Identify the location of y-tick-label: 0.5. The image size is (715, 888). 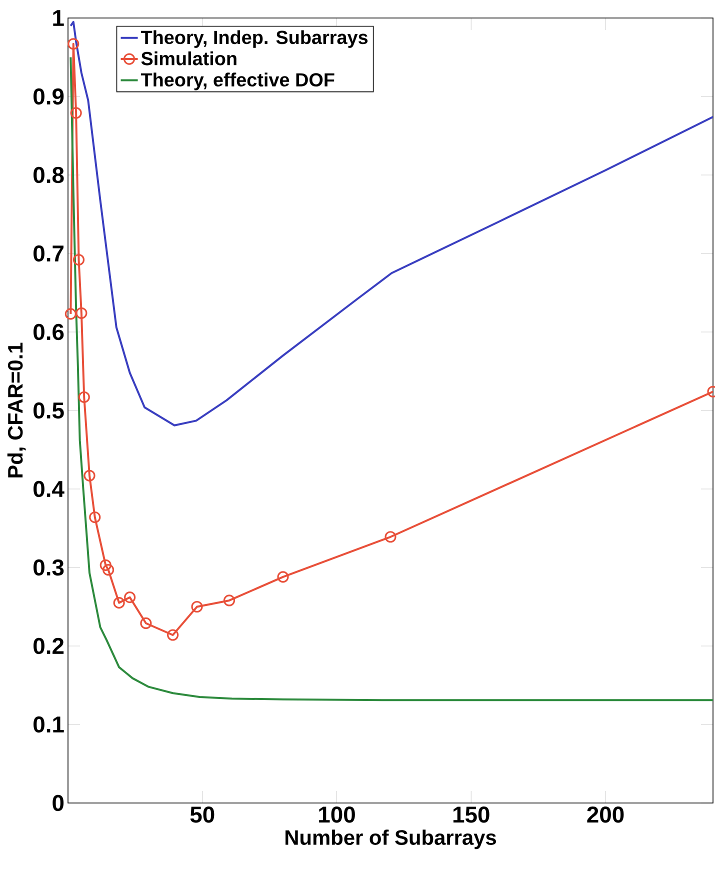
(49, 410).